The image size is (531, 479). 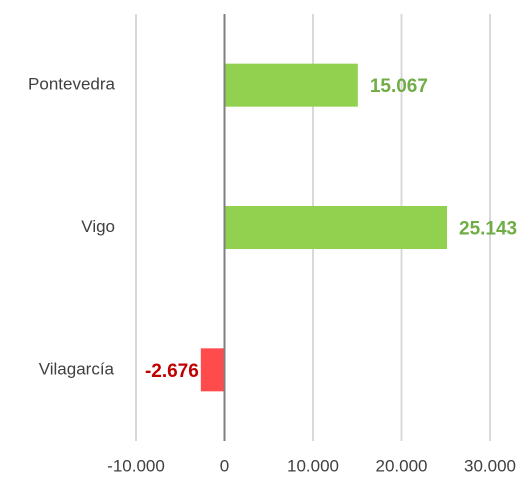 I want to click on x-tick-label: 10.000, so click(x=313, y=465).